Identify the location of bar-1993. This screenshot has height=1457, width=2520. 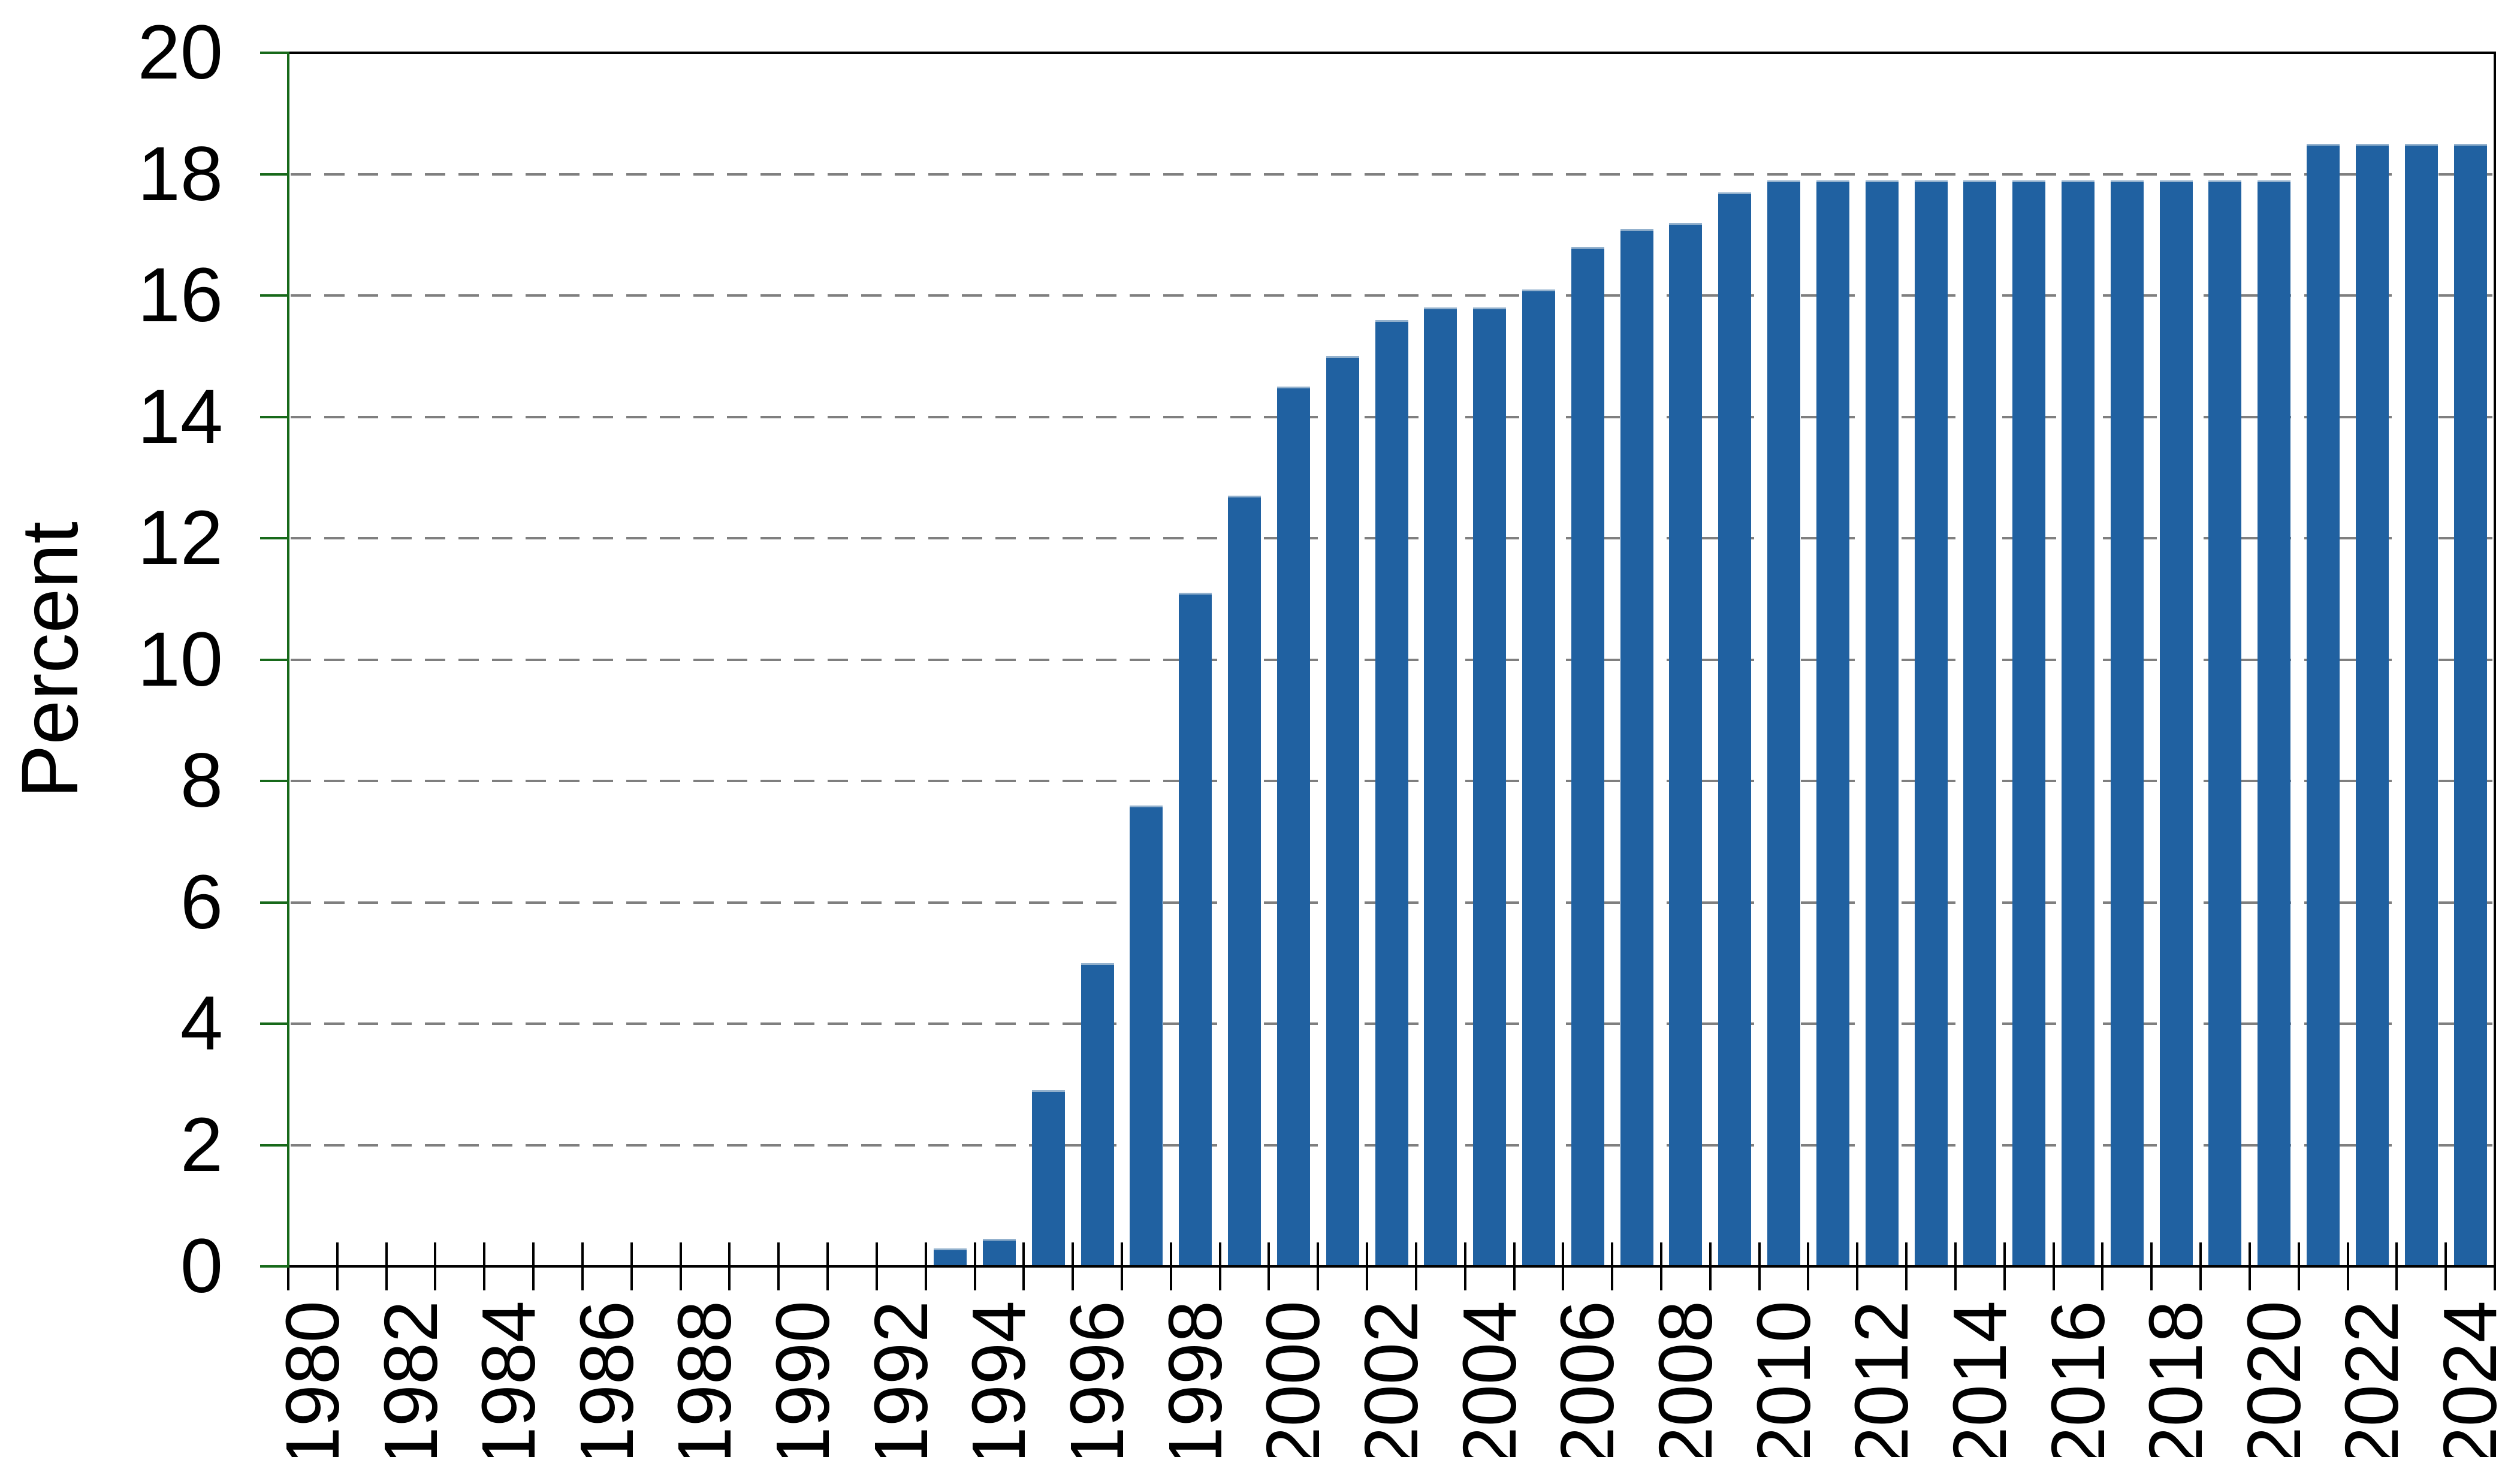
(950, 1257).